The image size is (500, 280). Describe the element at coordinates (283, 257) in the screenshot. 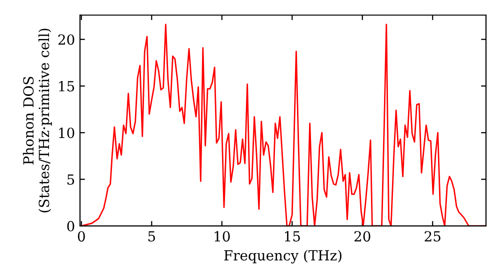

I see `x-axis-title: Frequency (THz)` at that location.